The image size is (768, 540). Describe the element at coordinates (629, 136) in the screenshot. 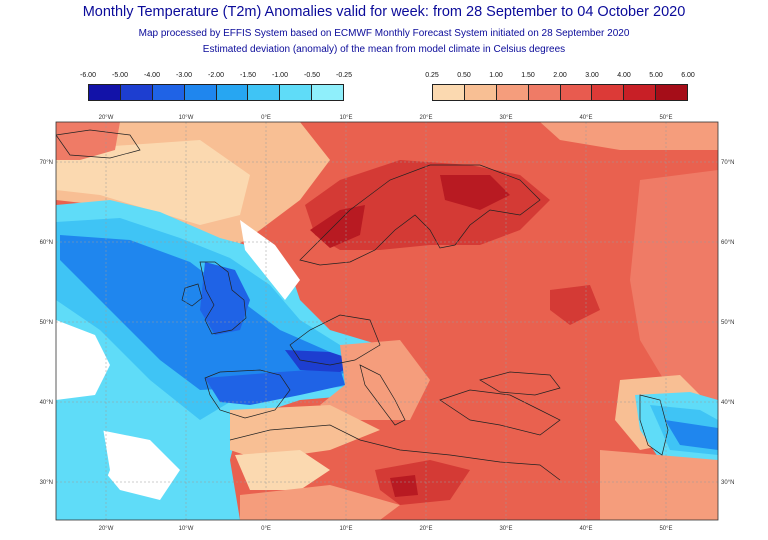

I see `region-arctic-pale` at that location.